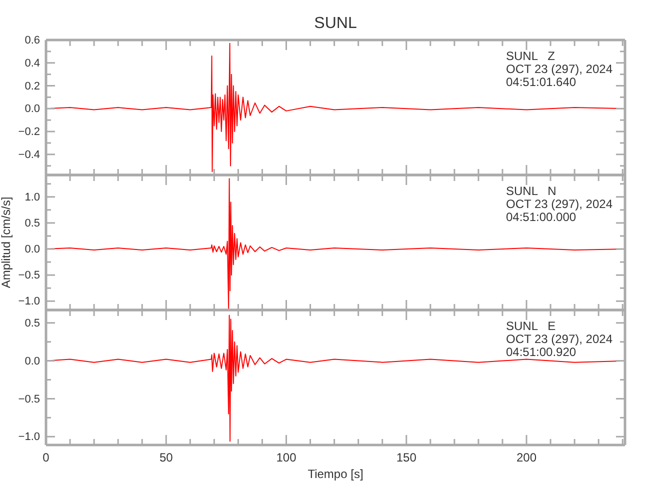  Describe the element at coordinates (531, 326) in the screenshot. I see `annotation: SUNL E` at that location.